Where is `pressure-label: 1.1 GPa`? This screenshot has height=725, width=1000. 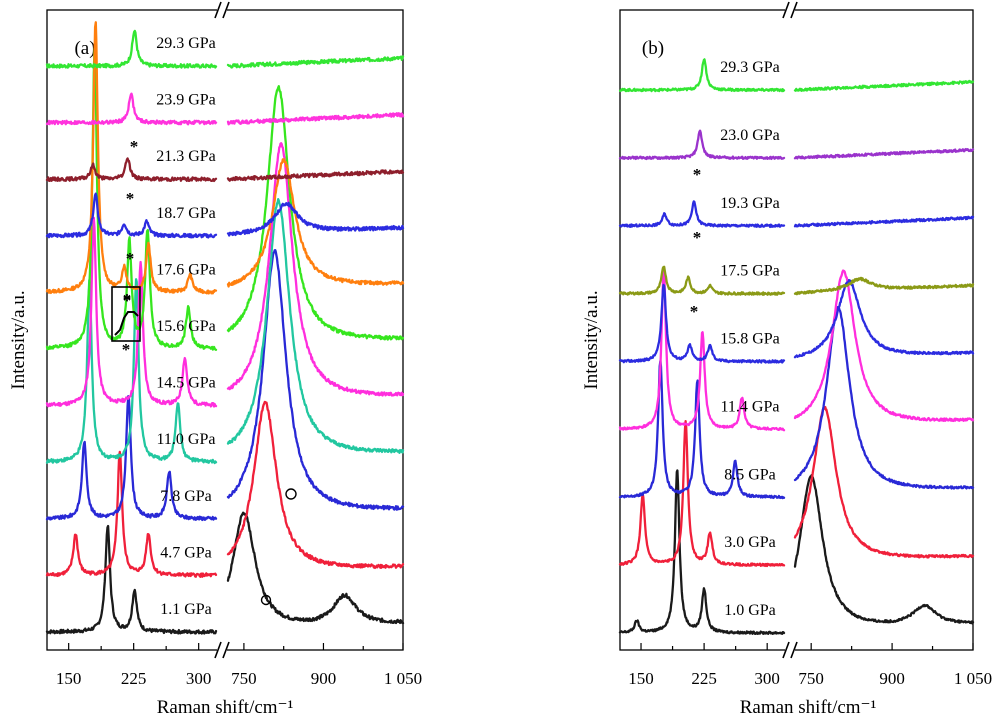
pressure-label: 1.1 GPa is located at coordinates (186, 609).